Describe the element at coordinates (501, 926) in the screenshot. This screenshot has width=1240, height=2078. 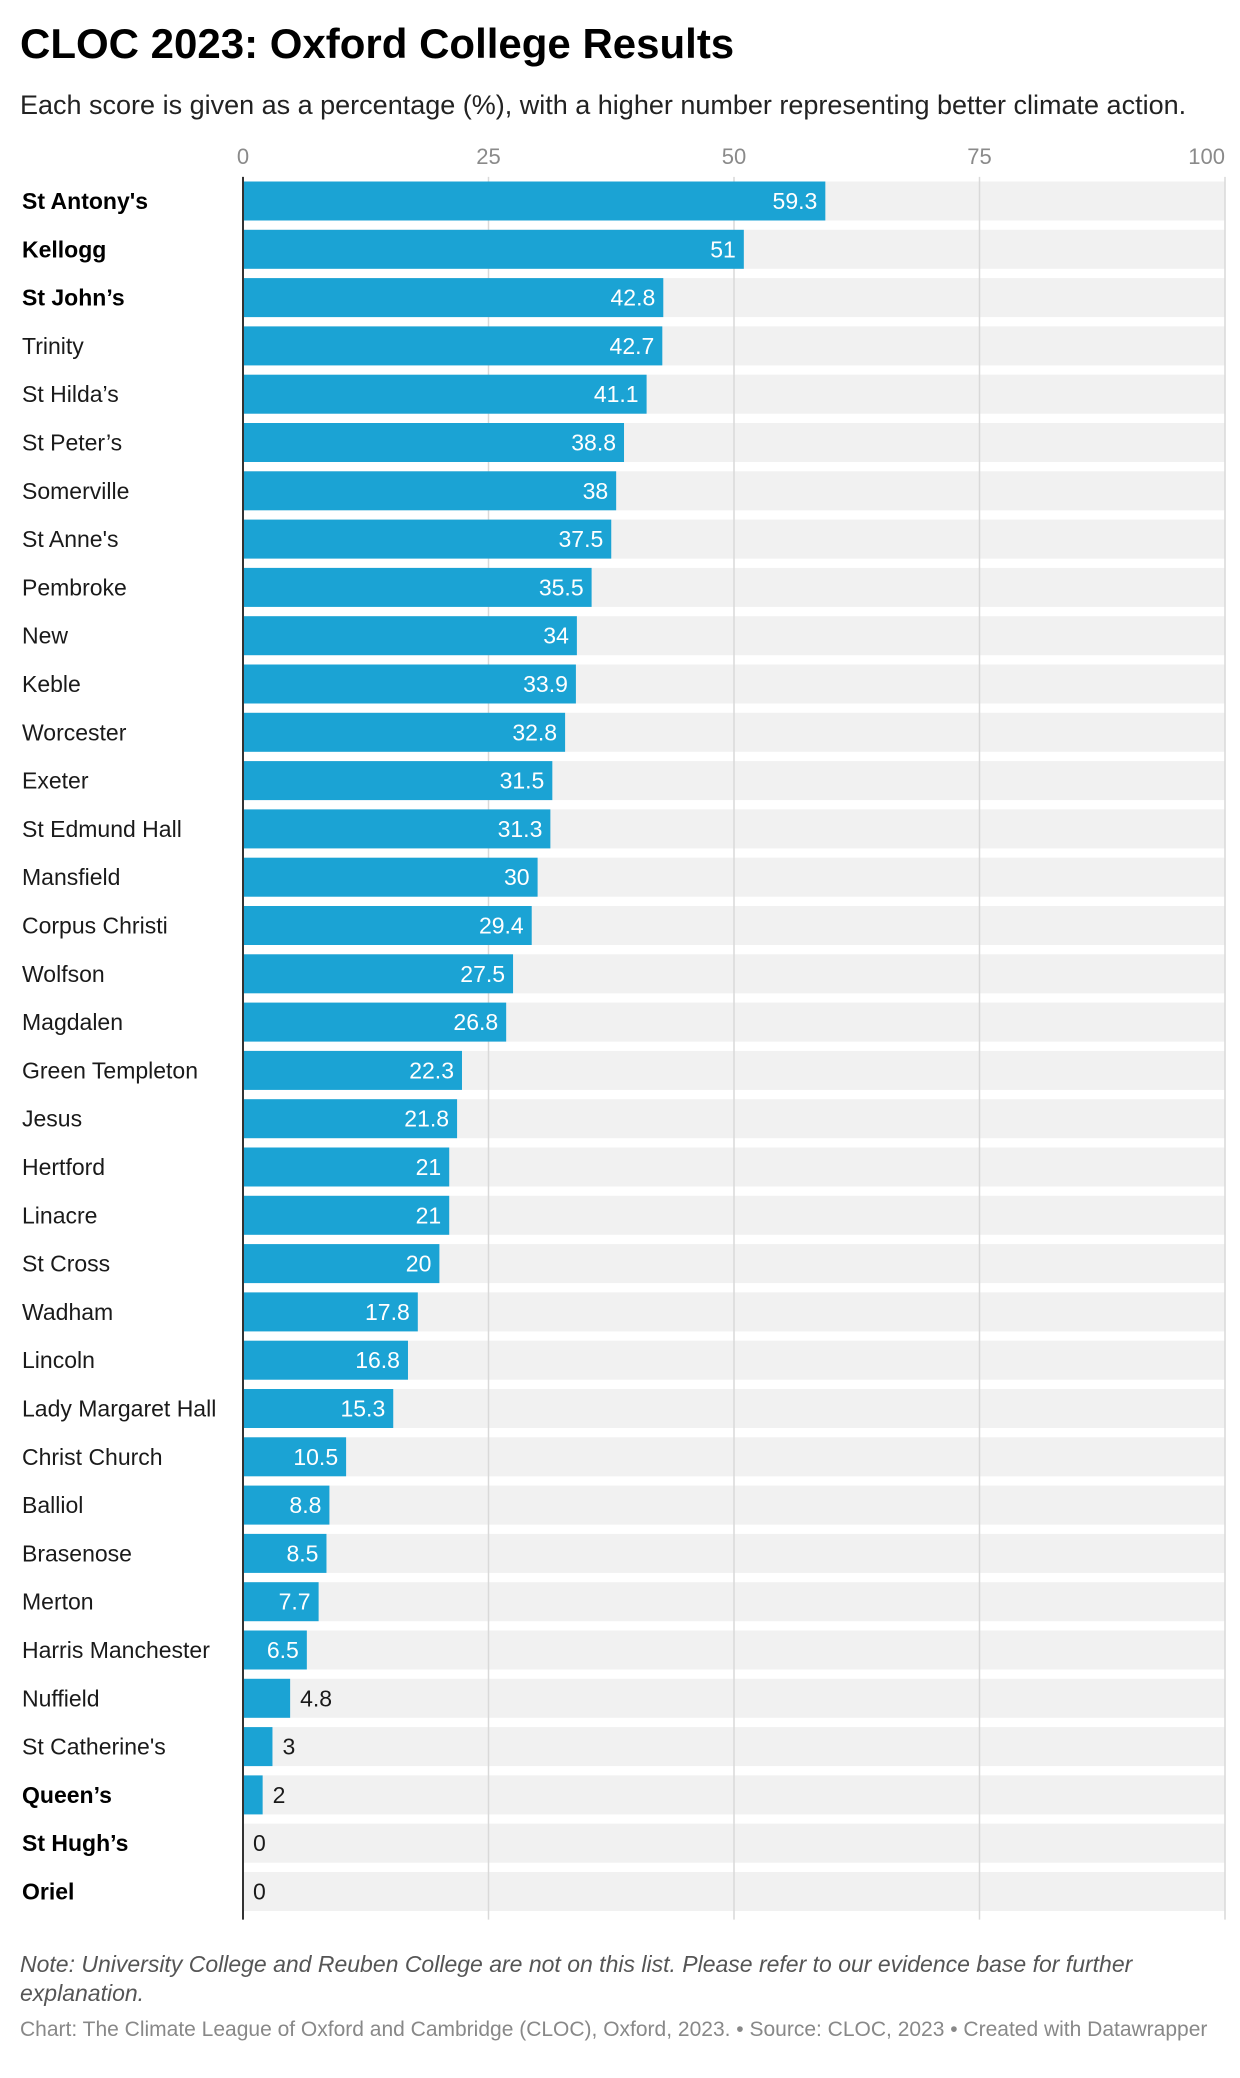
I see `value-label: 29.4` at that location.